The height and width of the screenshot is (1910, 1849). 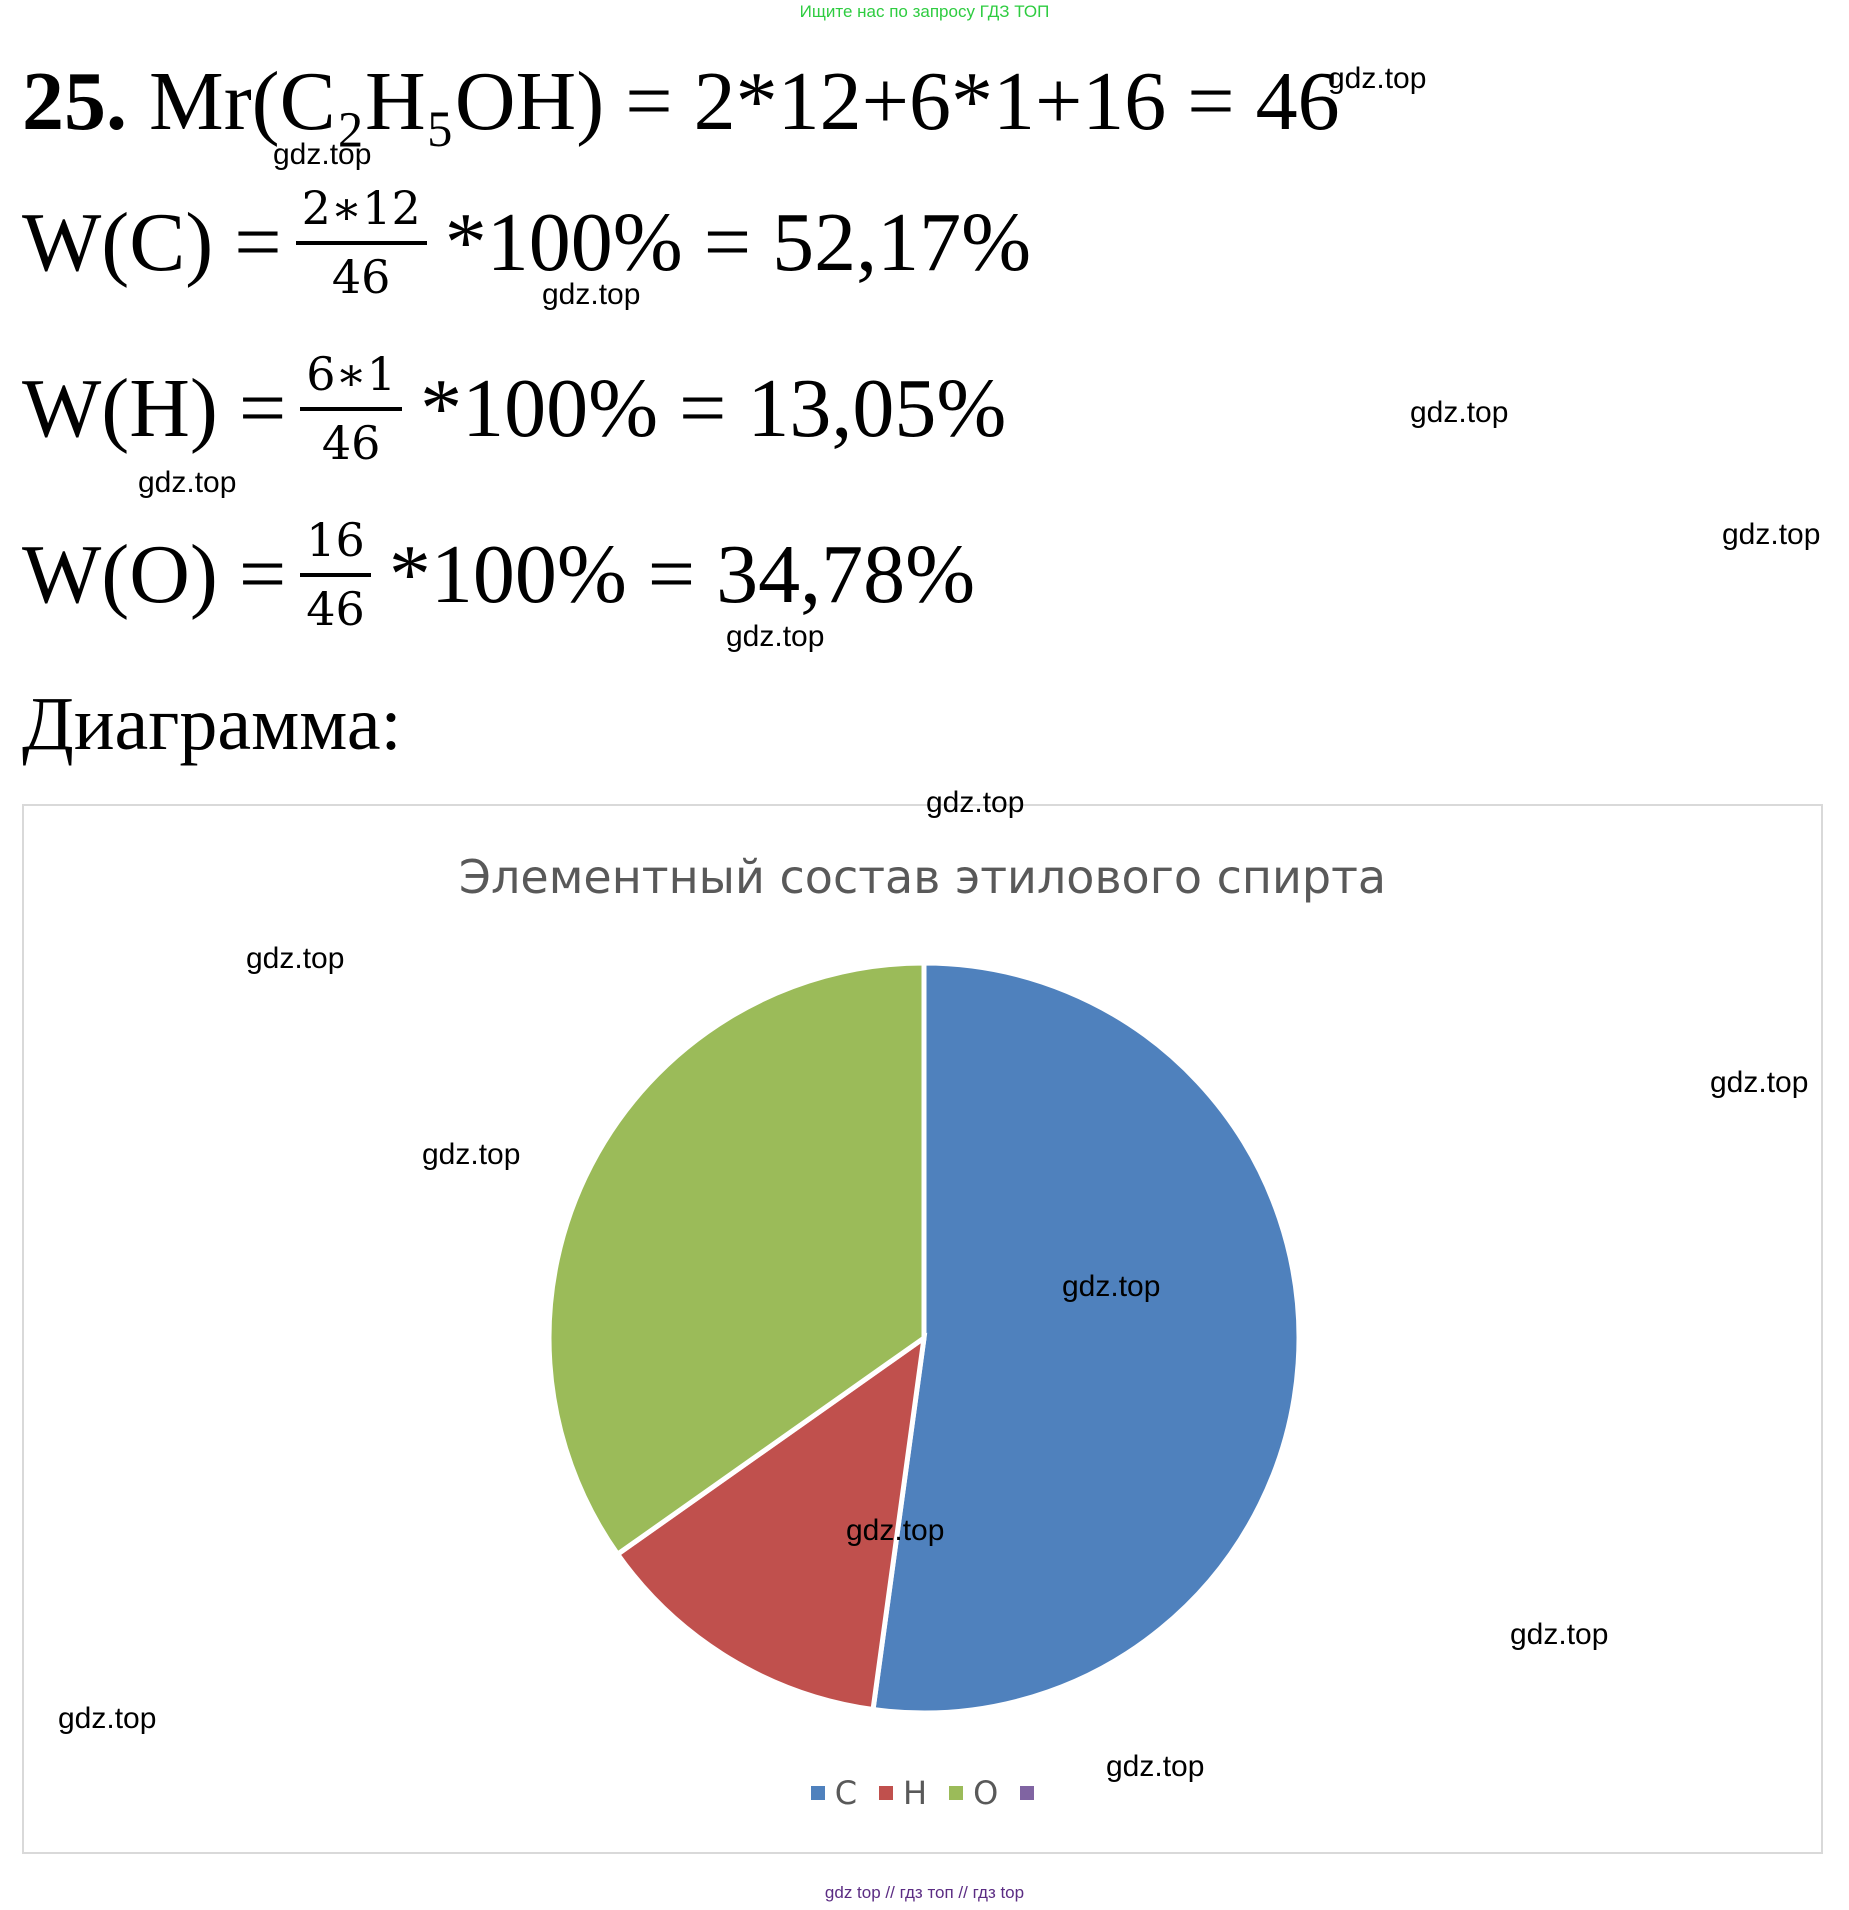 I want to click on fraction: 6∗1 46, so click(x=351, y=408).